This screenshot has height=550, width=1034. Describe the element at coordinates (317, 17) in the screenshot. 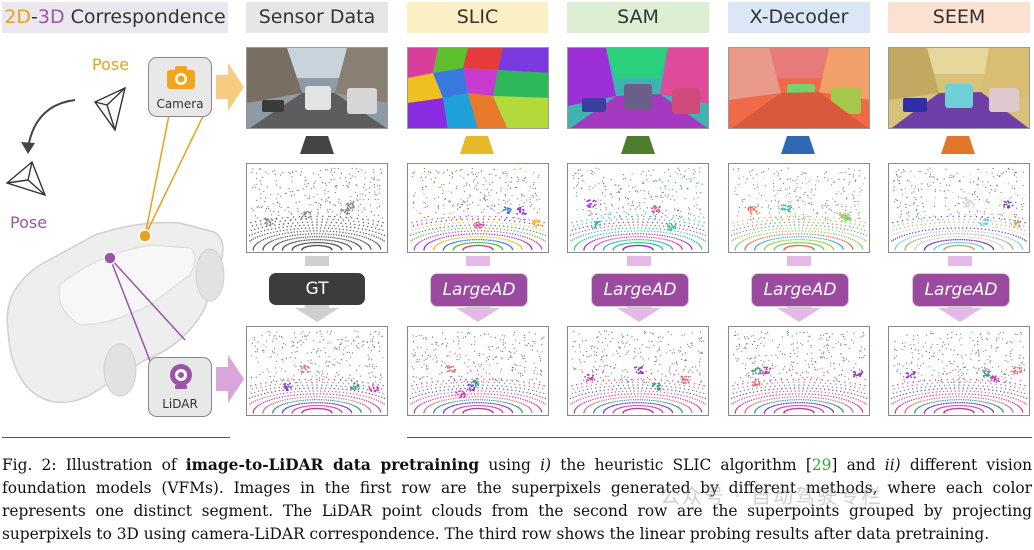

I see `header-sensor-data: Sensor Data` at that location.